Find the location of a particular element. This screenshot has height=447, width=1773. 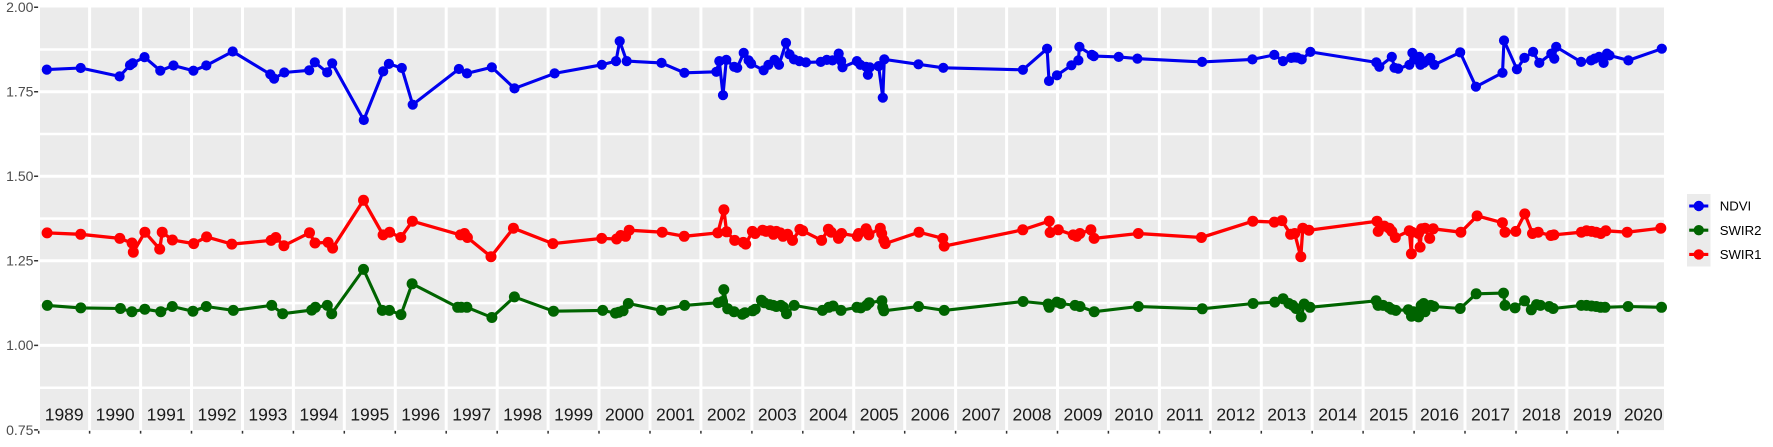

svg-text: 1989 is located at coordinates (64, 415).